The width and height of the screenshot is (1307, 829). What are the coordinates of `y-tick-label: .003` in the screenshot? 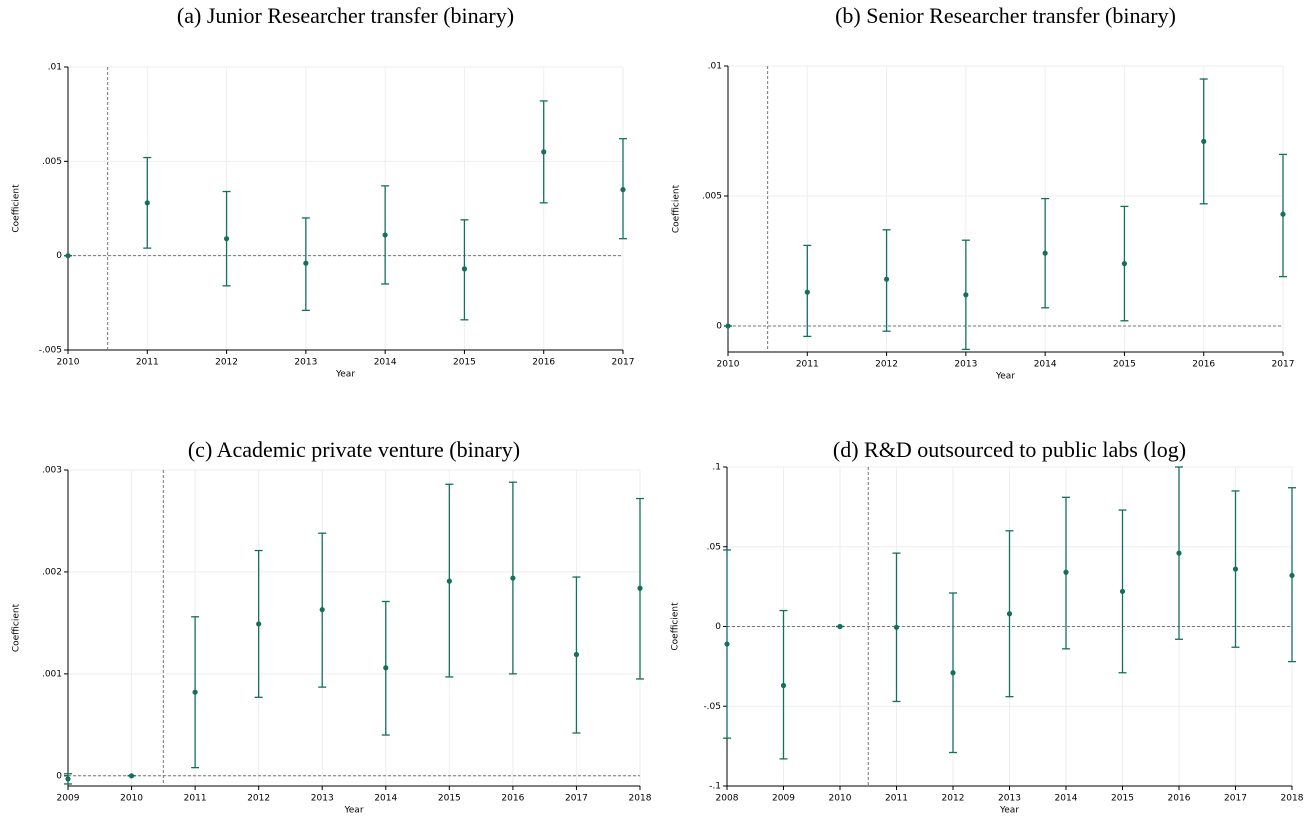 It's located at (52, 471).